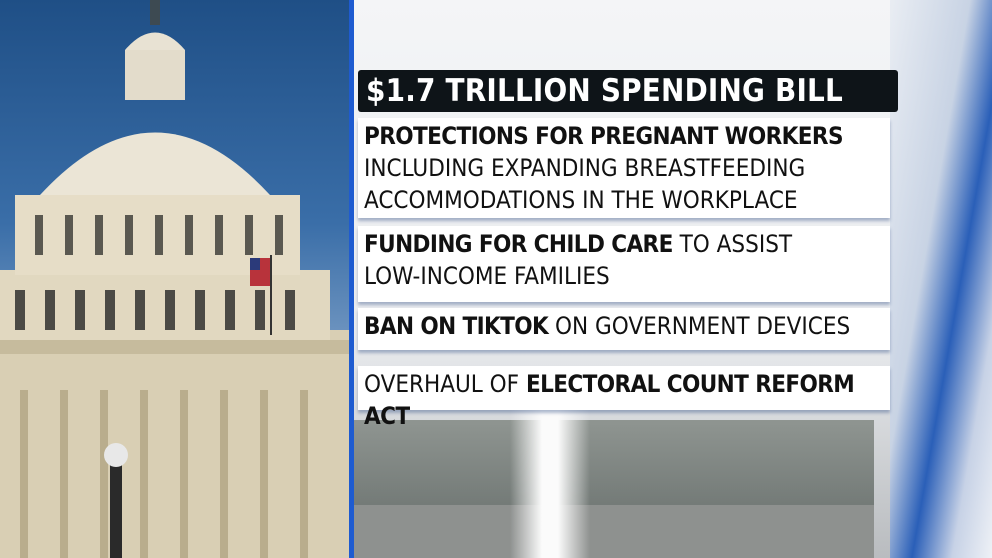 The width and height of the screenshot is (992, 558). I want to click on bill-item: BAN ON TIKTOK ON GOVERNMENT DEVICES, so click(624, 329).